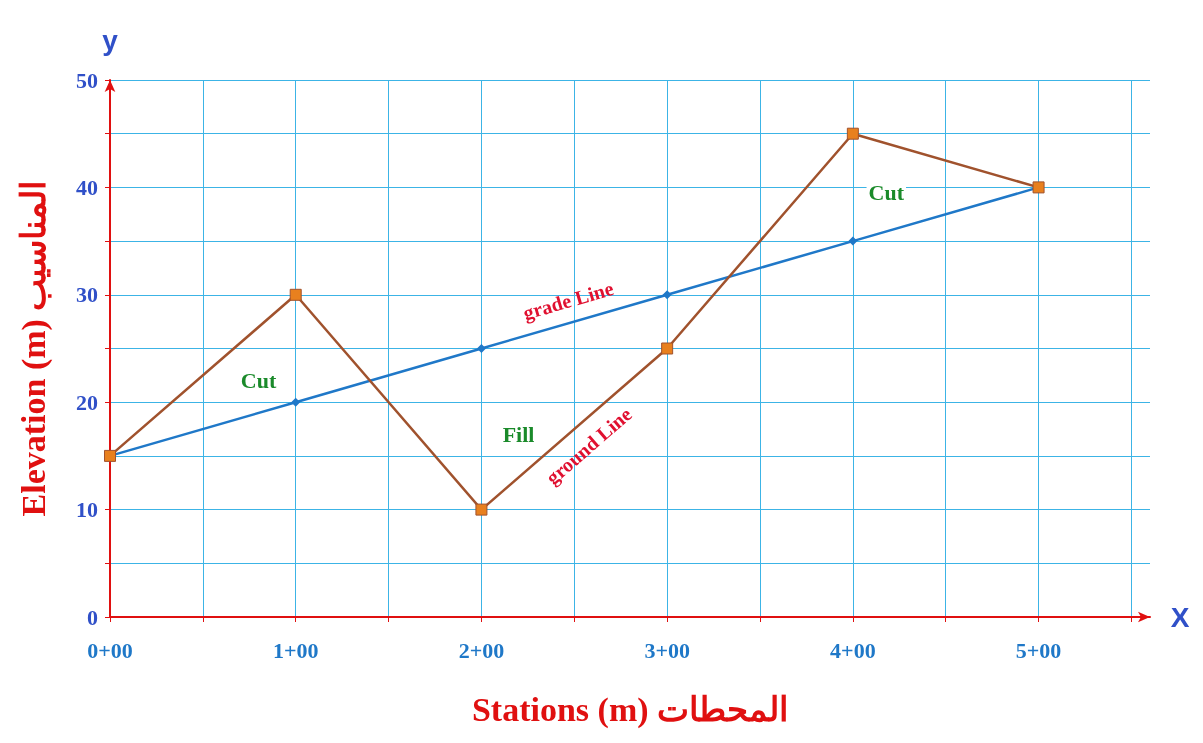 Image resolution: width=1203 pixels, height=743 pixels. Describe the element at coordinates (87, 295) in the screenshot. I see `y-tick-label: 30` at that location.